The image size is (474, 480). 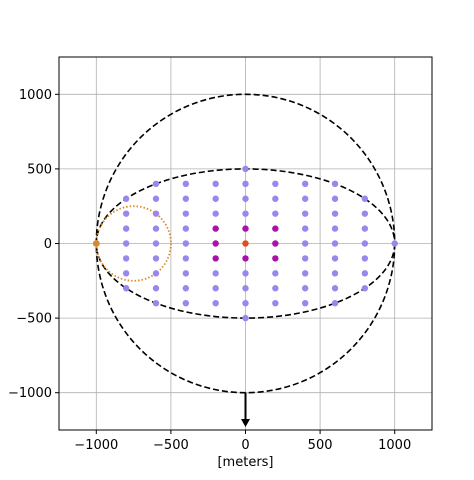 I want to click on x-tick-label: 1000, so click(x=394, y=445).